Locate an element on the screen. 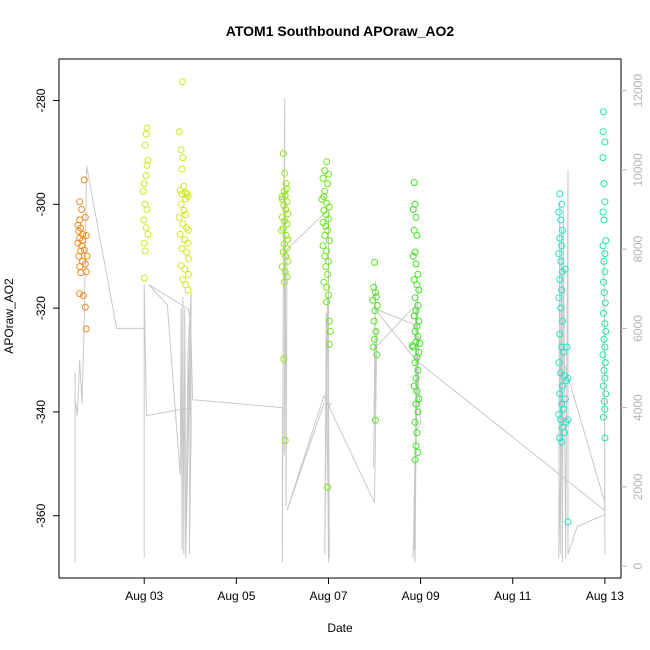  y2-tick-label: 2000 is located at coordinates (638, 486).